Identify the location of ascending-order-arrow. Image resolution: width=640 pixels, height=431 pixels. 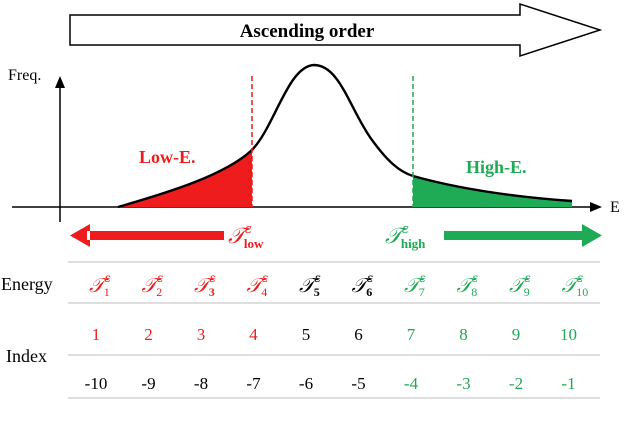
(336, 30).